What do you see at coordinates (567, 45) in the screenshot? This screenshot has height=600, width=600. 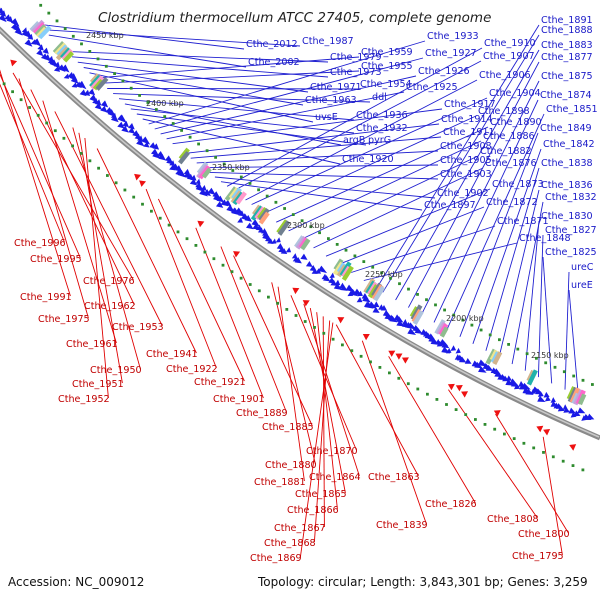 I see `blue-gene-label: Cthe_1883` at bounding box center [567, 45].